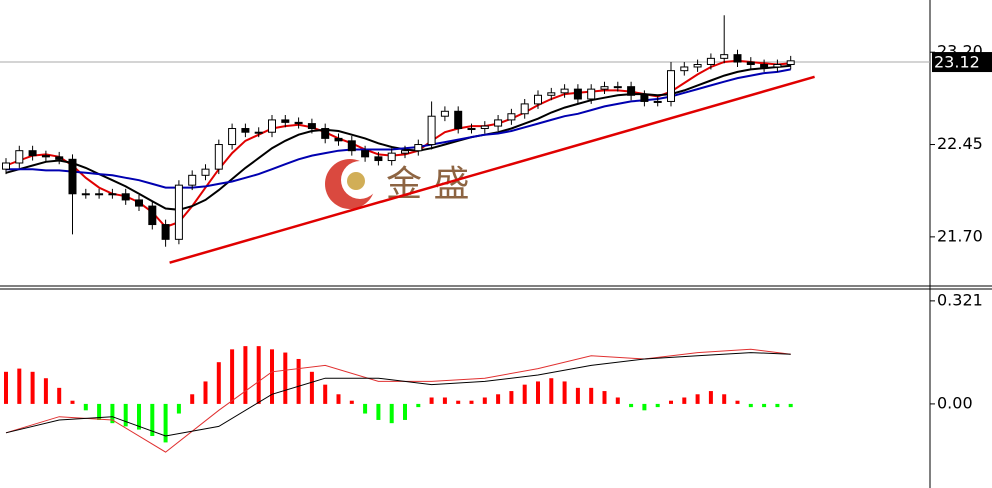 The height and width of the screenshot is (488, 992). Describe the element at coordinates (960, 143) in the screenshot. I see `y-tick-label: 22.45` at that location.